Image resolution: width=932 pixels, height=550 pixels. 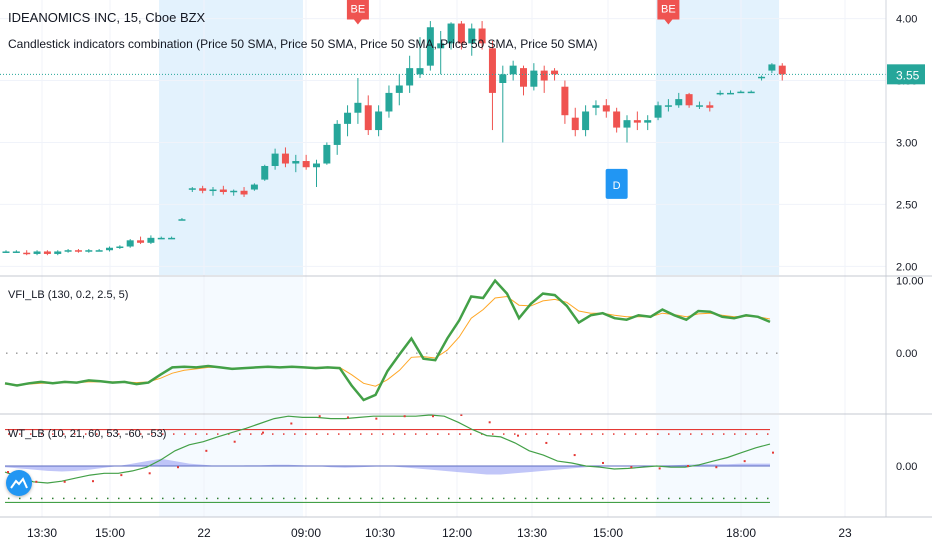 I want to click on session-highlight, so click(x=717, y=345).